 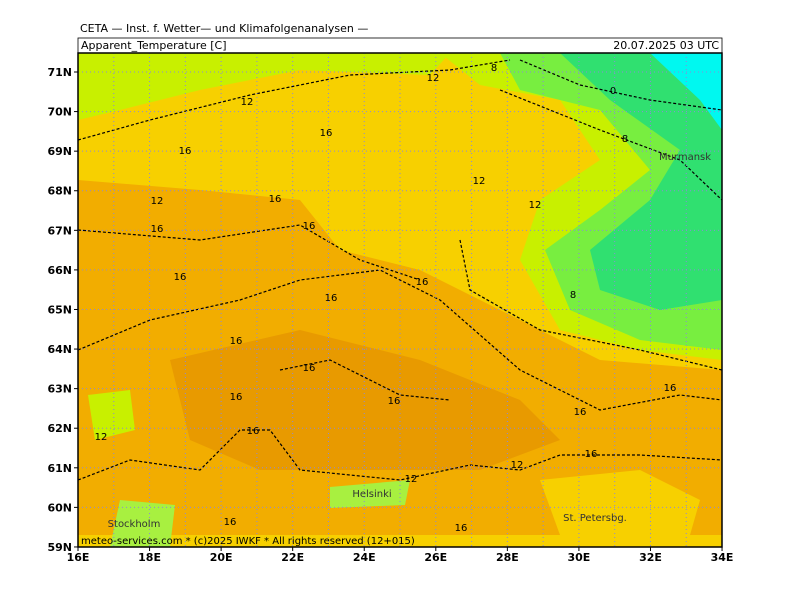 What do you see at coordinates (59, 191) in the screenshot?
I see `lat-label: 68N` at bounding box center [59, 191].